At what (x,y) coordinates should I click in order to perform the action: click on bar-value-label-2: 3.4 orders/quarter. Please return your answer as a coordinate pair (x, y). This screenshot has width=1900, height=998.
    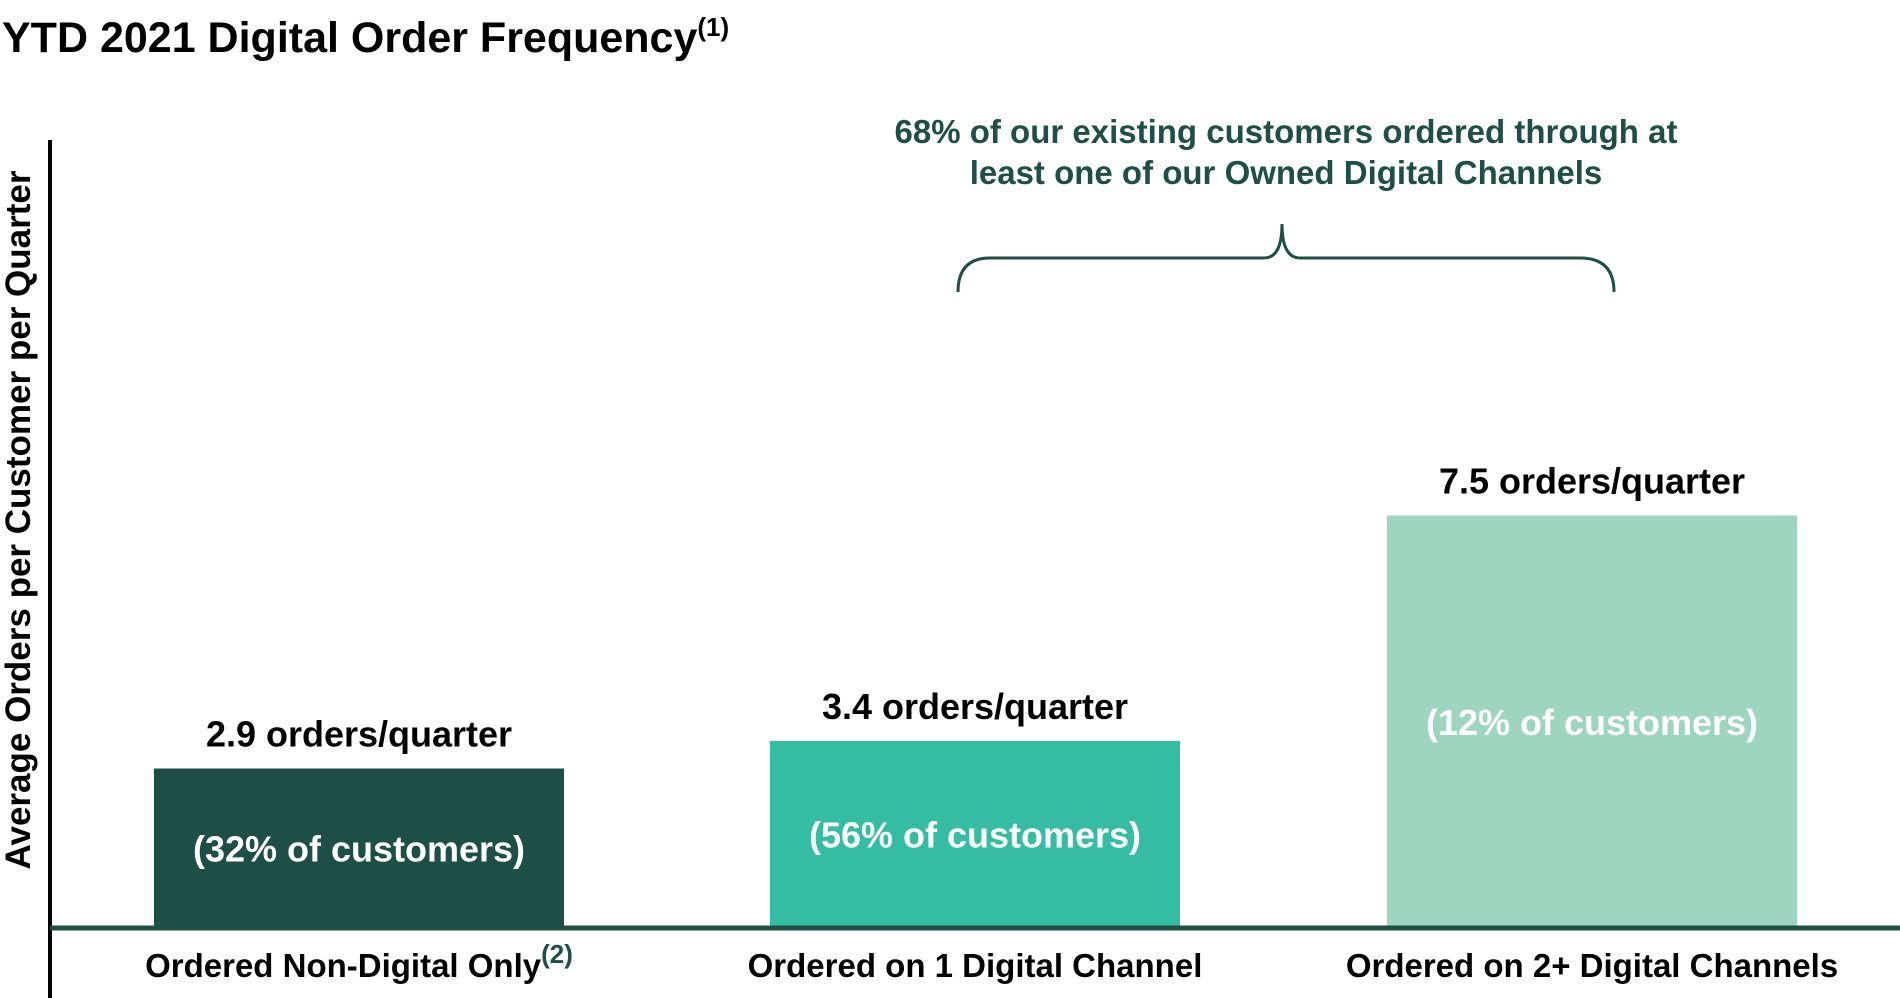
    Looking at the image, I should click on (975, 706).